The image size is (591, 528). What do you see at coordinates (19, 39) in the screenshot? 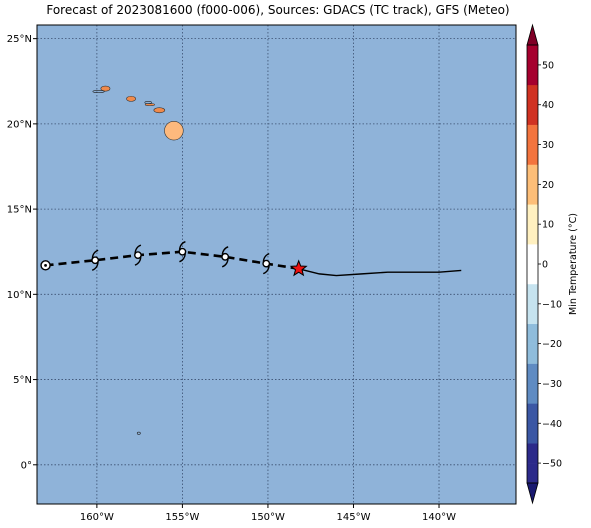
I see `lat-tick-label: 25°N` at bounding box center [19, 39].